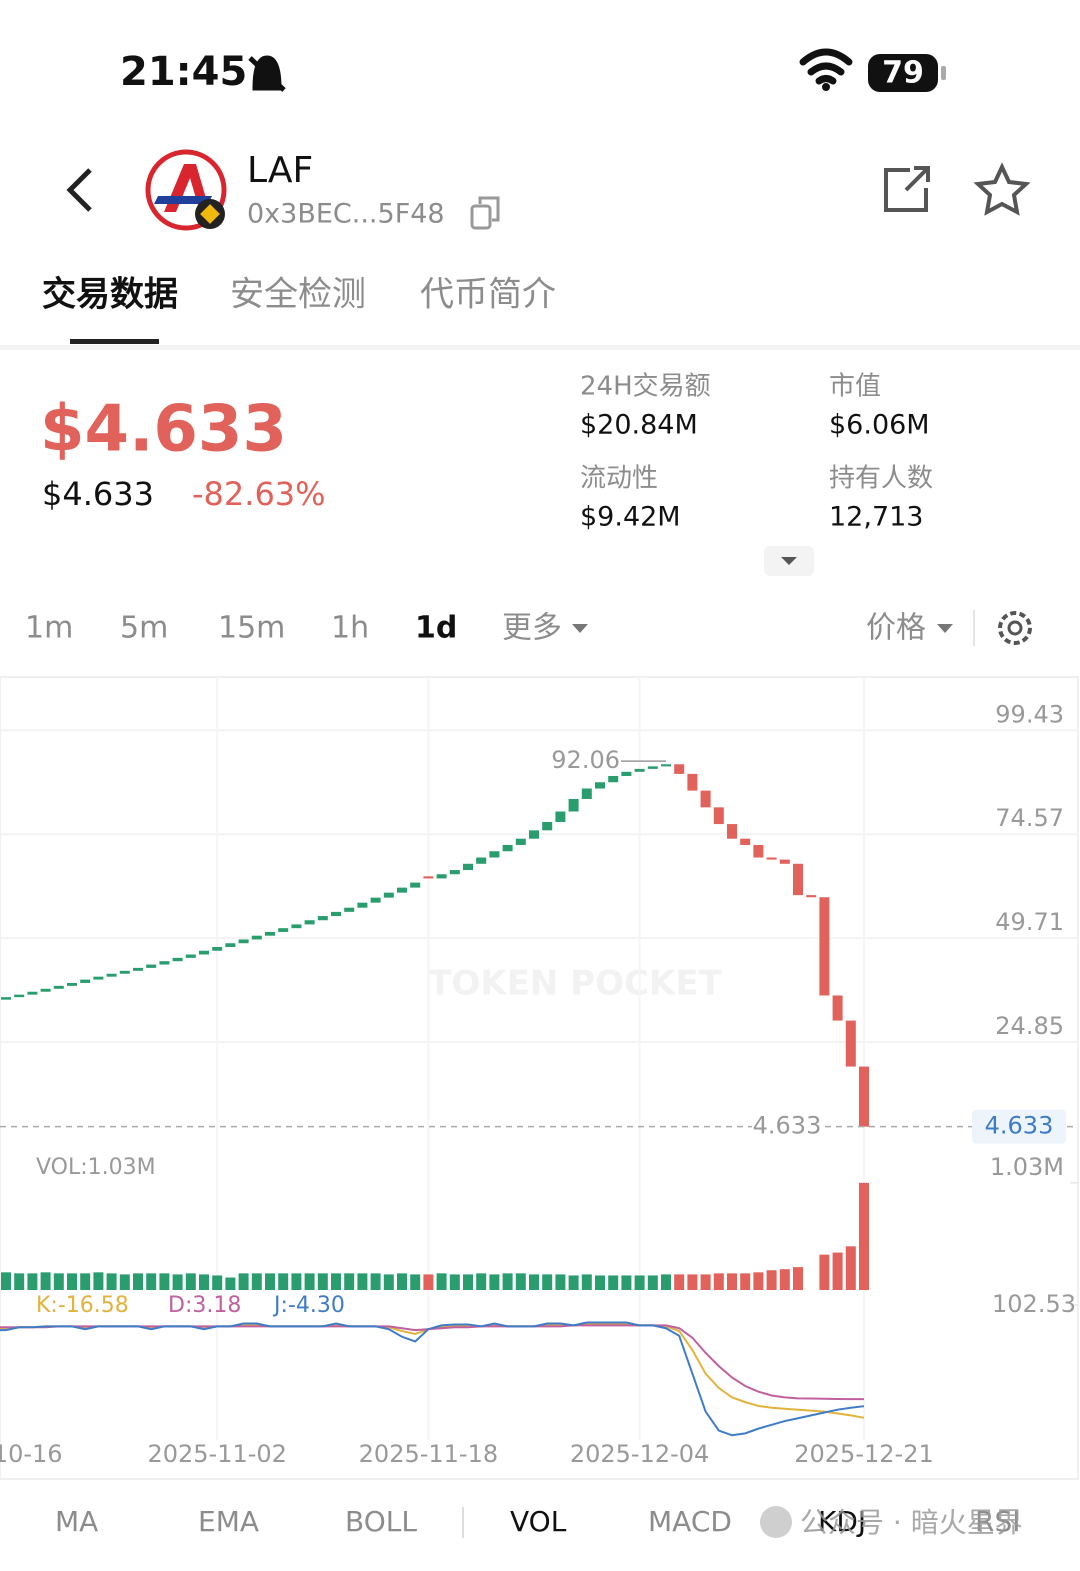 The height and width of the screenshot is (1571, 1080). I want to click on battery-level: 79, so click(903, 73).